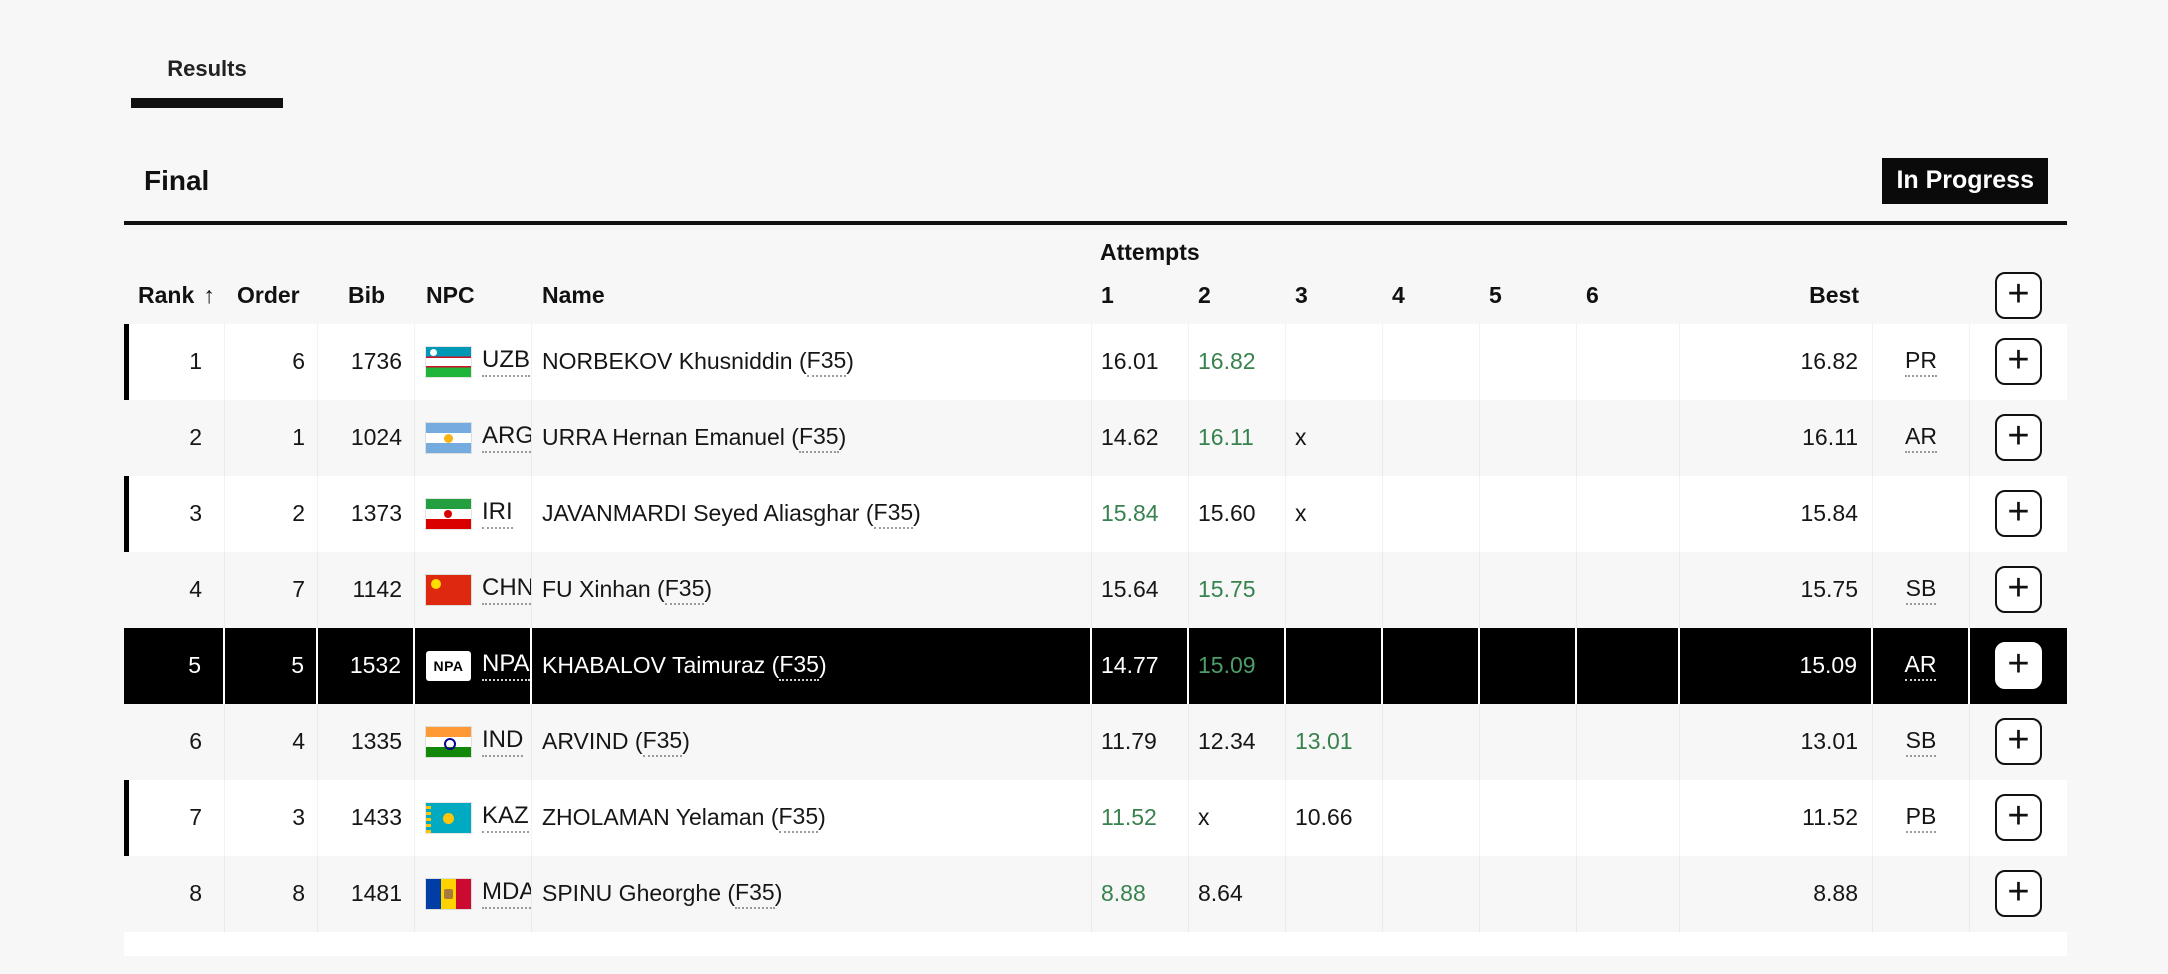 The width and height of the screenshot is (2168, 974). I want to click on record-badge: SB, so click(1921, 590).